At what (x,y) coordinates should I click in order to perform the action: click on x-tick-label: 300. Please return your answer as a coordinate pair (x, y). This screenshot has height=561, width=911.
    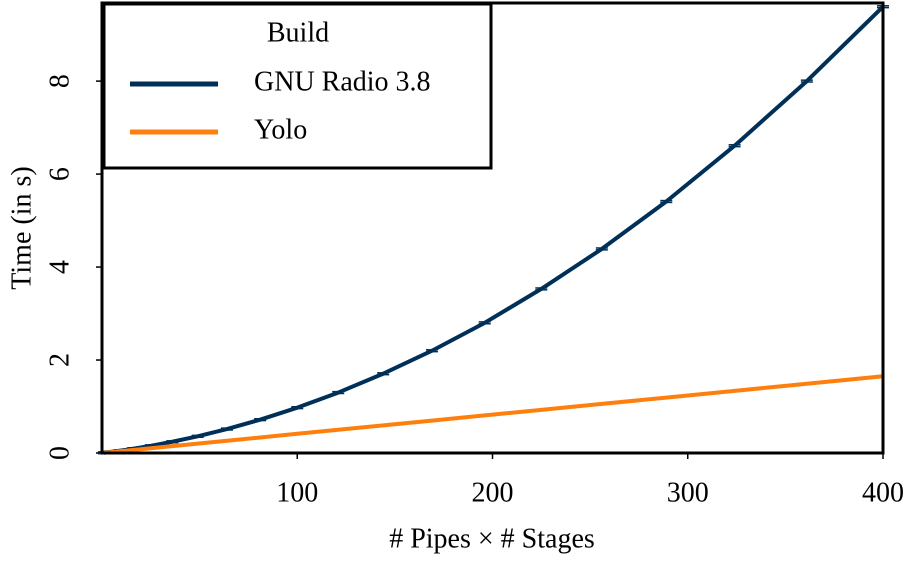
    Looking at the image, I should click on (688, 492).